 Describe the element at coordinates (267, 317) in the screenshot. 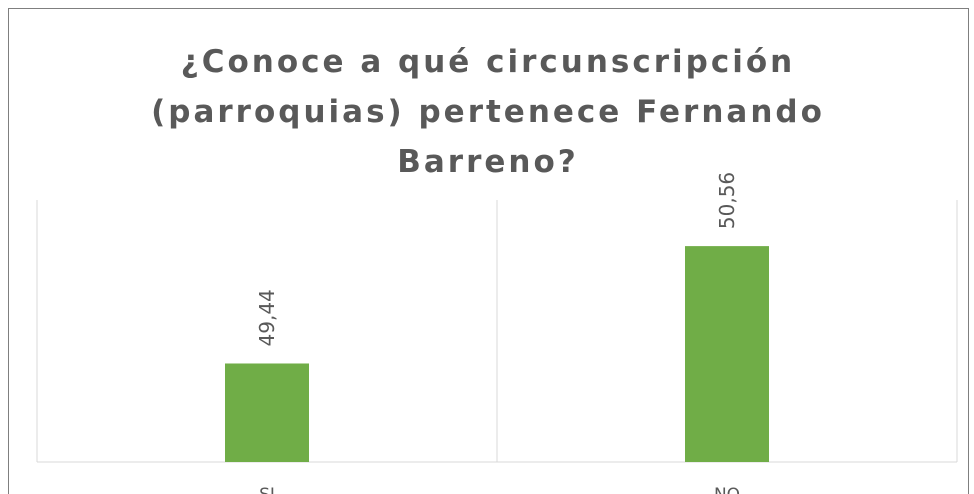

I see `data-label: 49,44` at that location.